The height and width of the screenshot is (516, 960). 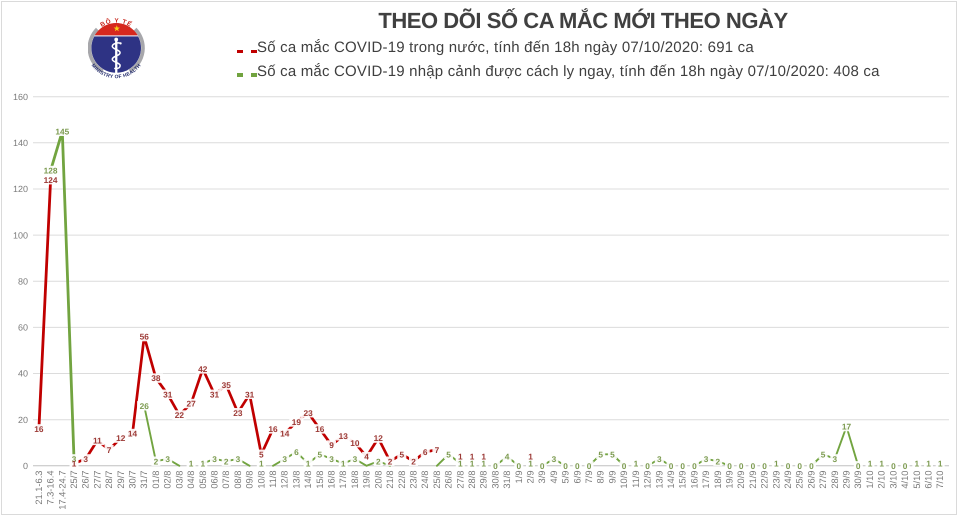 What do you see at coordinates (20, 189) in the screenshot?
I see `svg-text: 120` at bounding box center [20, 189].